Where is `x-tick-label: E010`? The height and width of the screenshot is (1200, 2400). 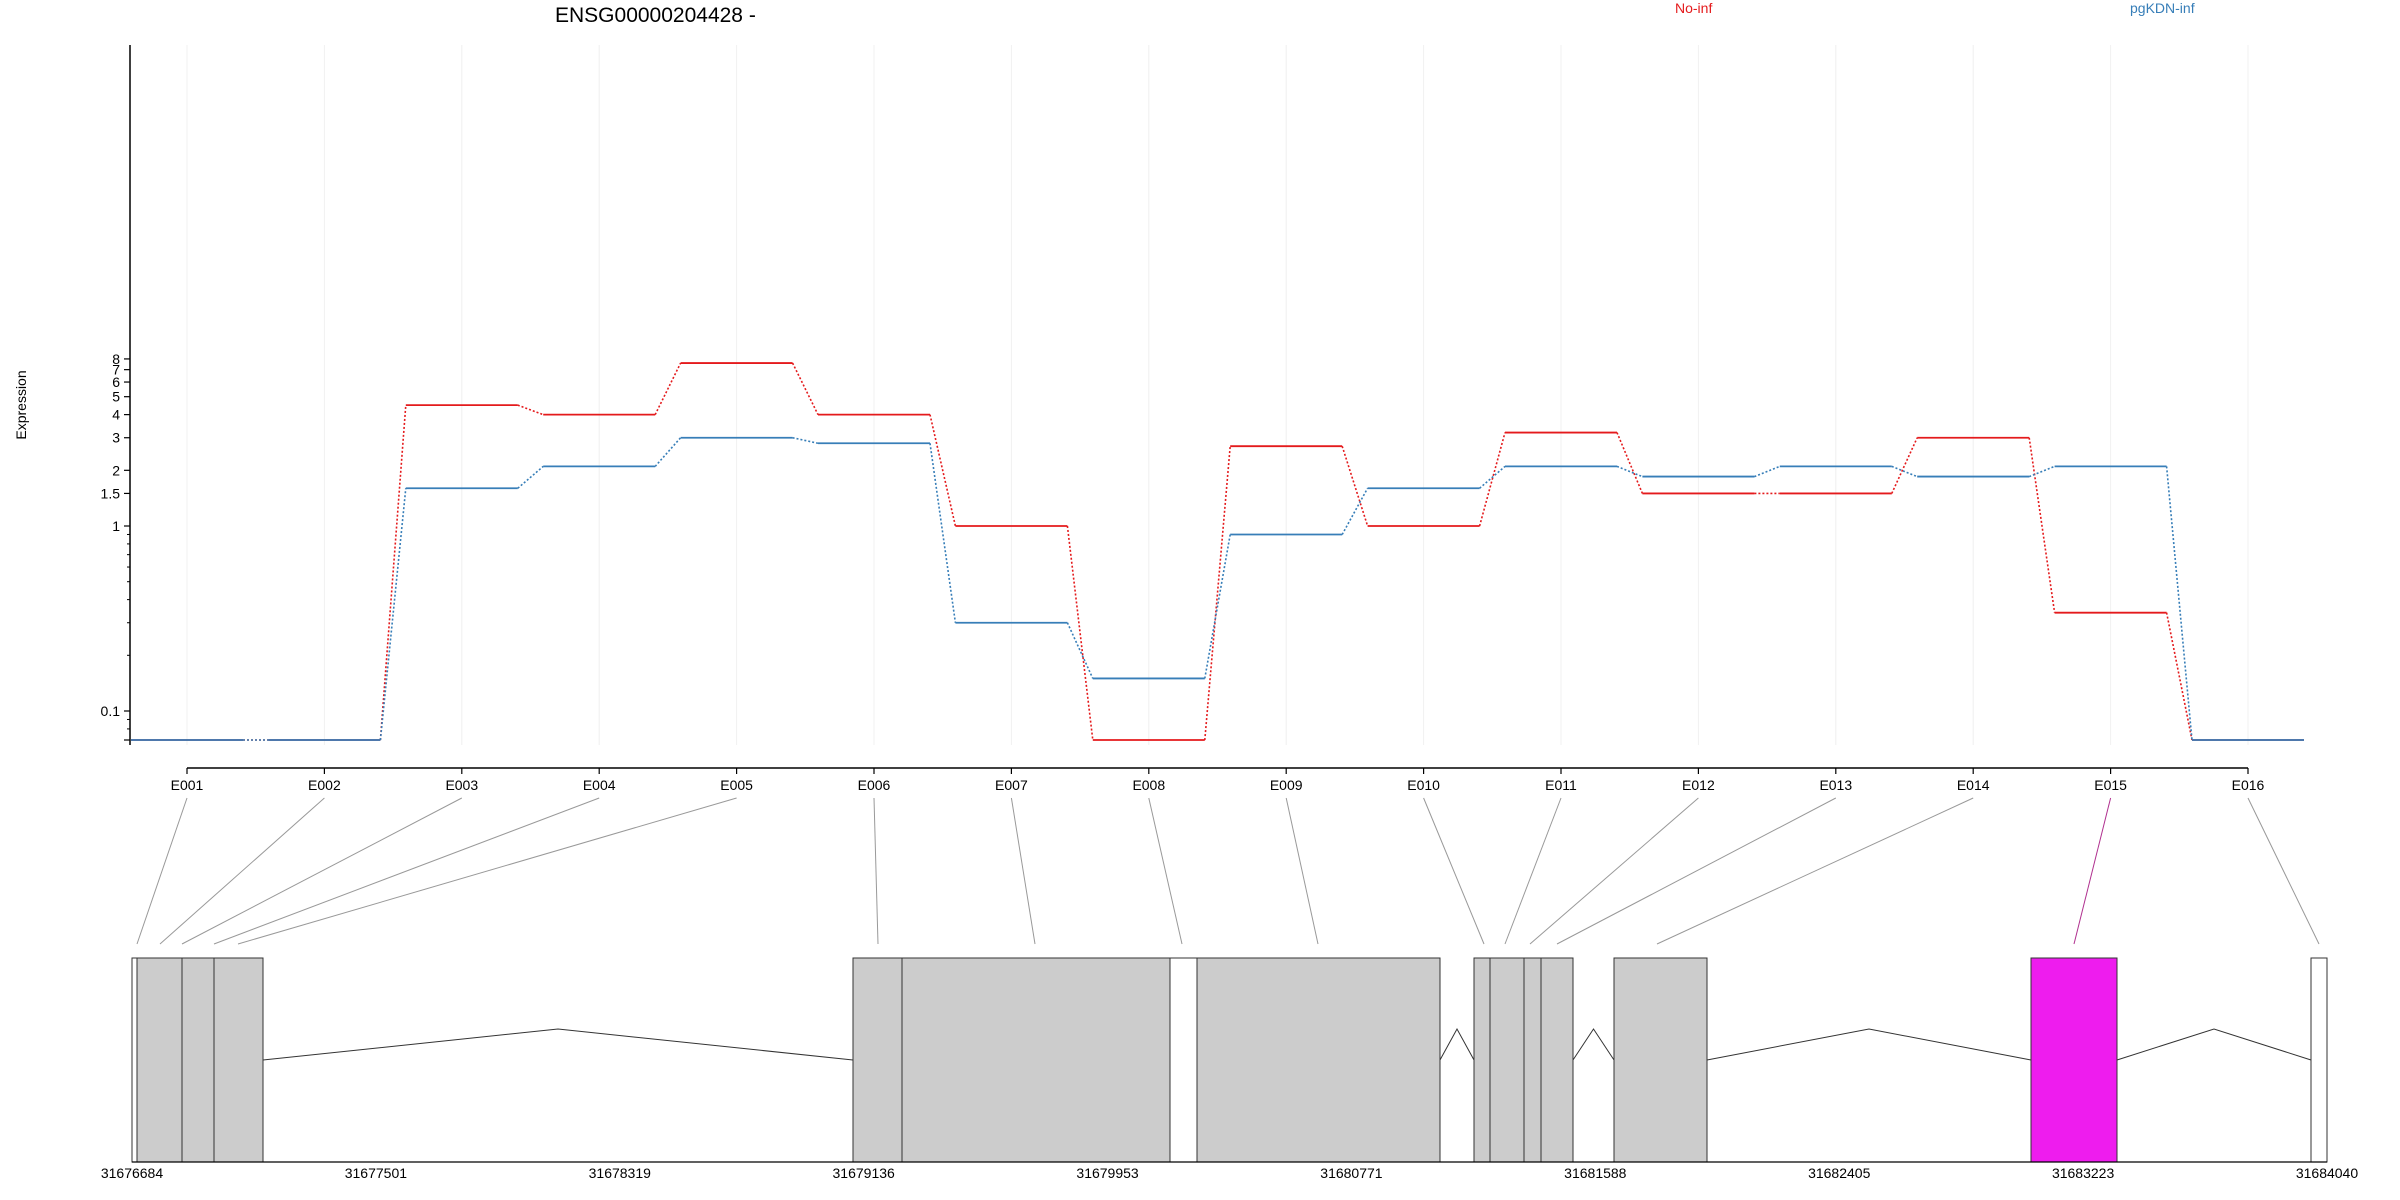
x-tick-label: E010 is located at coordinates (1423, 785).